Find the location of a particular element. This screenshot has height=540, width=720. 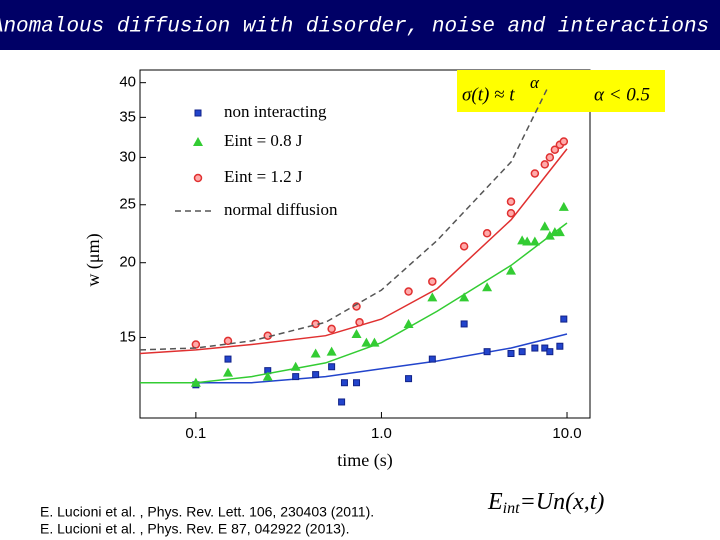

formula-box is located at coordinates (561, 91).